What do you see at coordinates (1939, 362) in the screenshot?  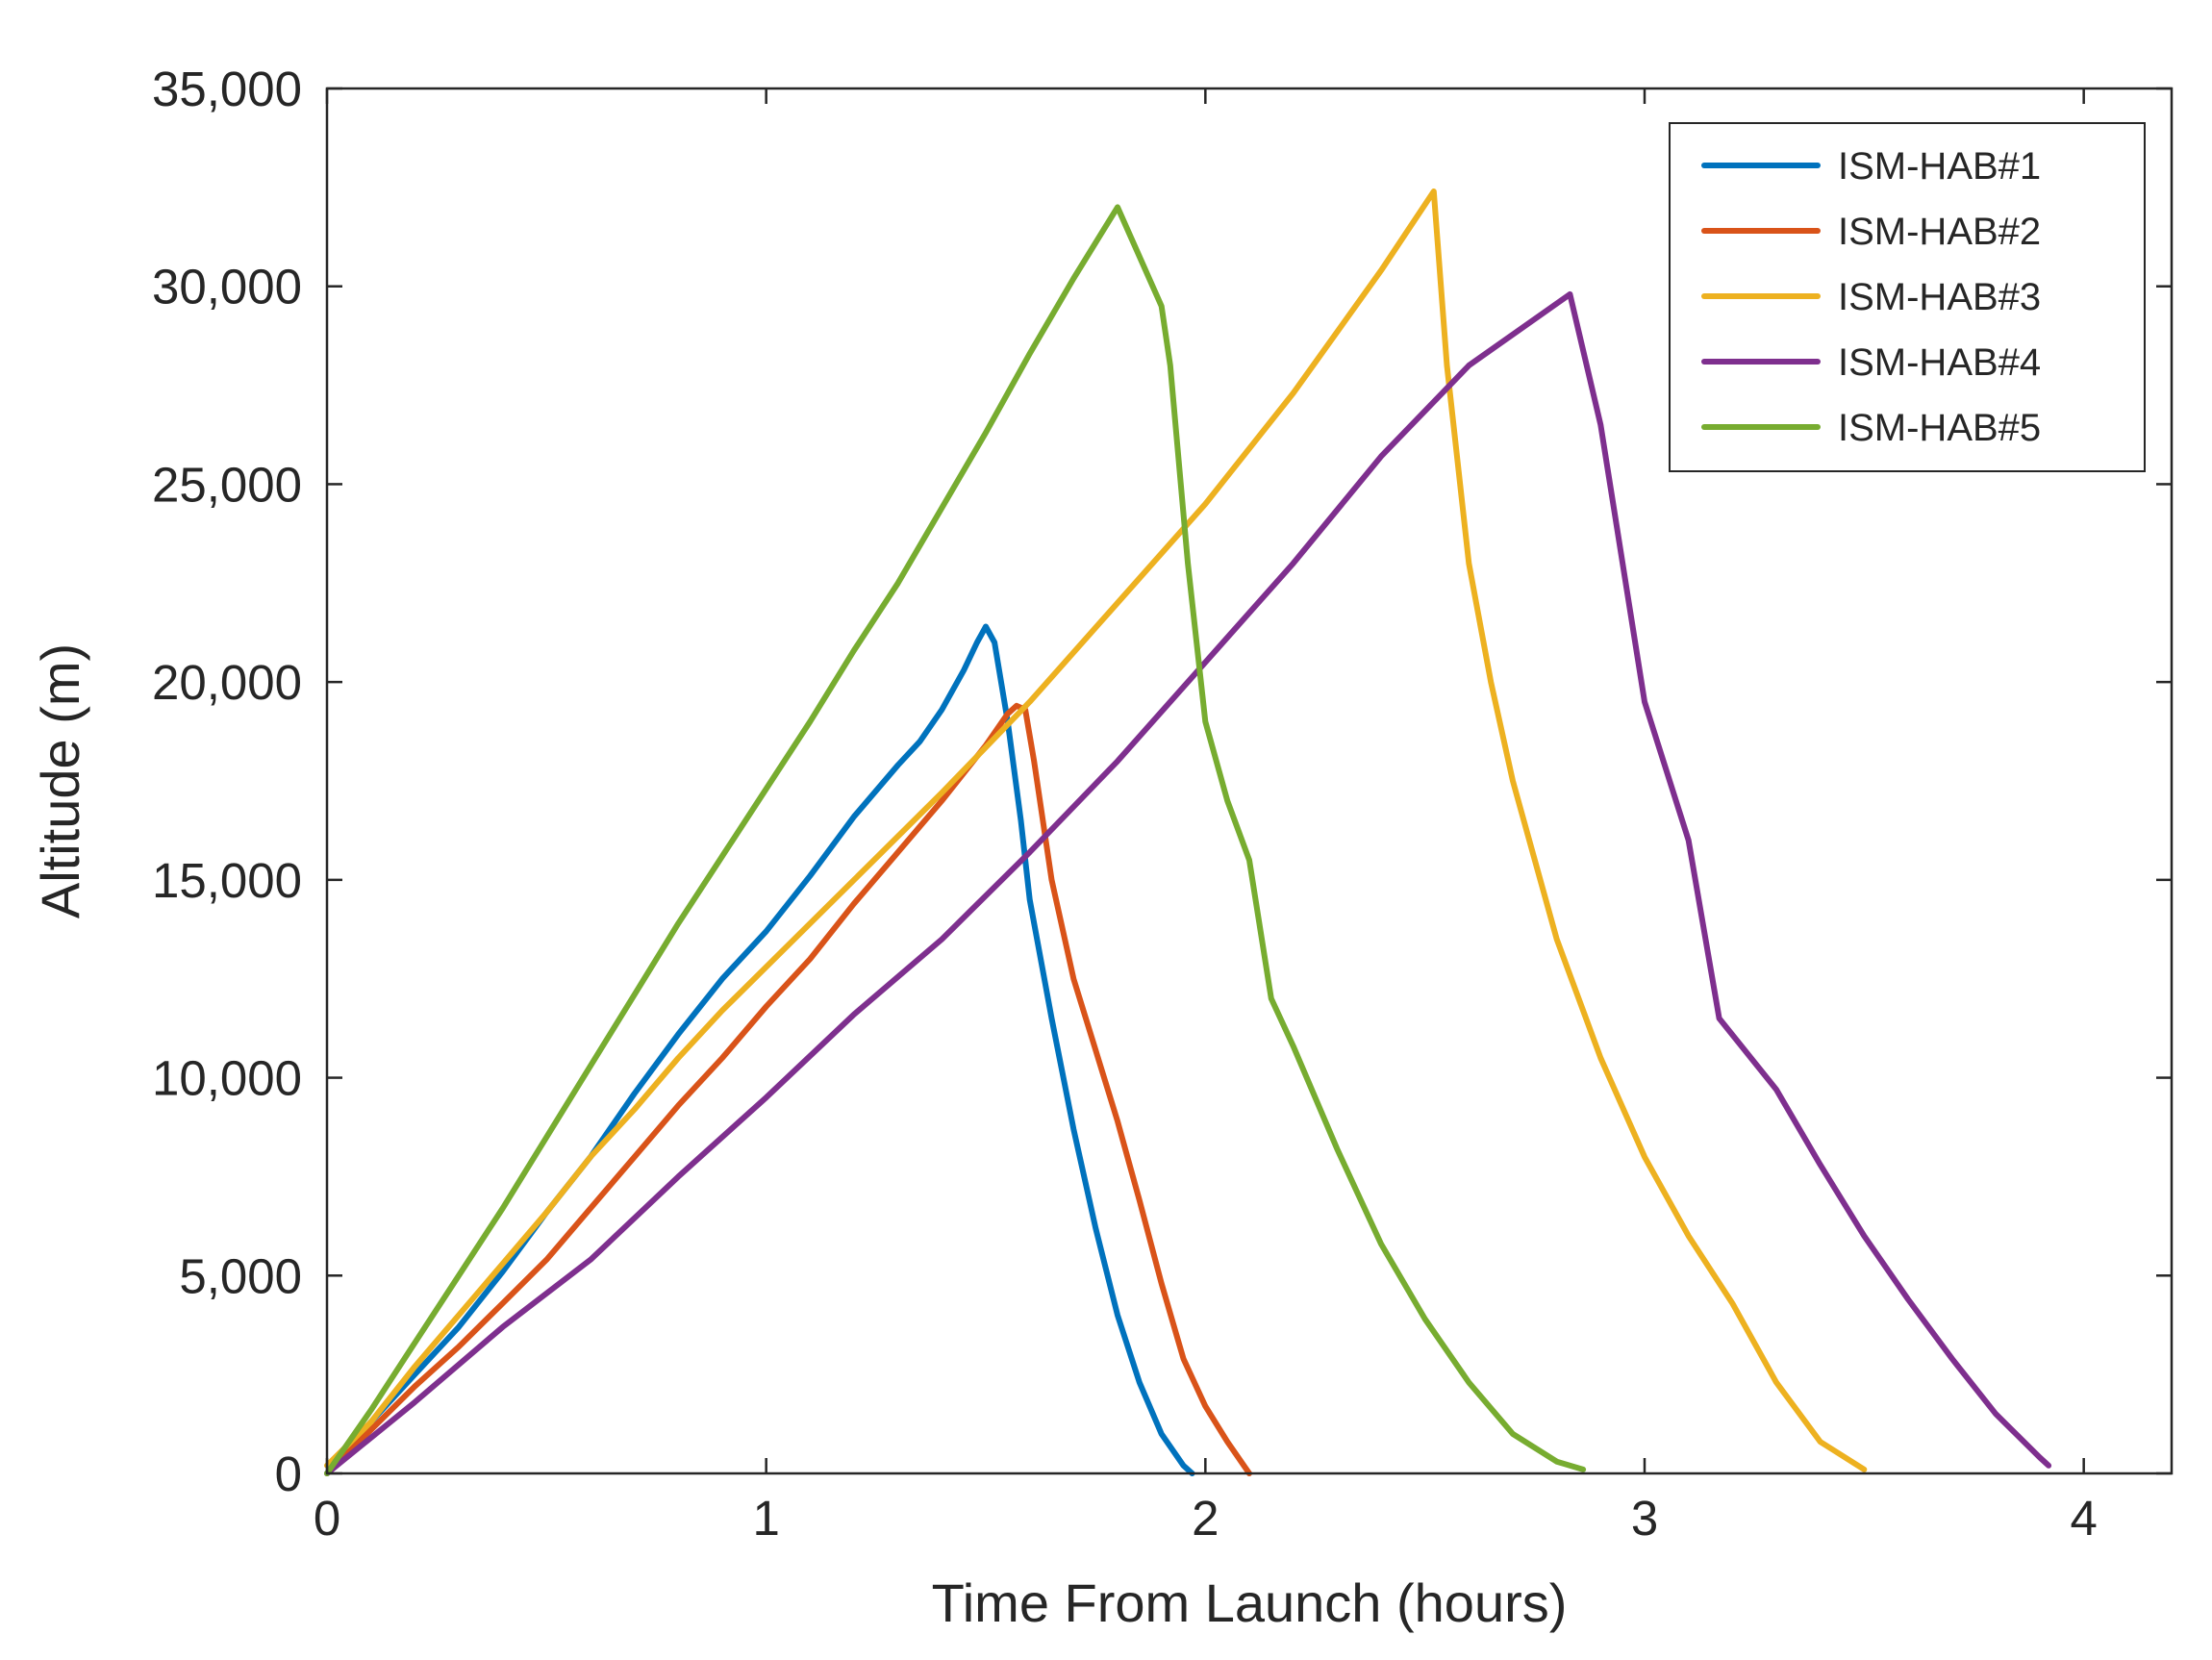 I see `legend-label-4: ISM-HAB#4` at bounding box center [1939, 362].